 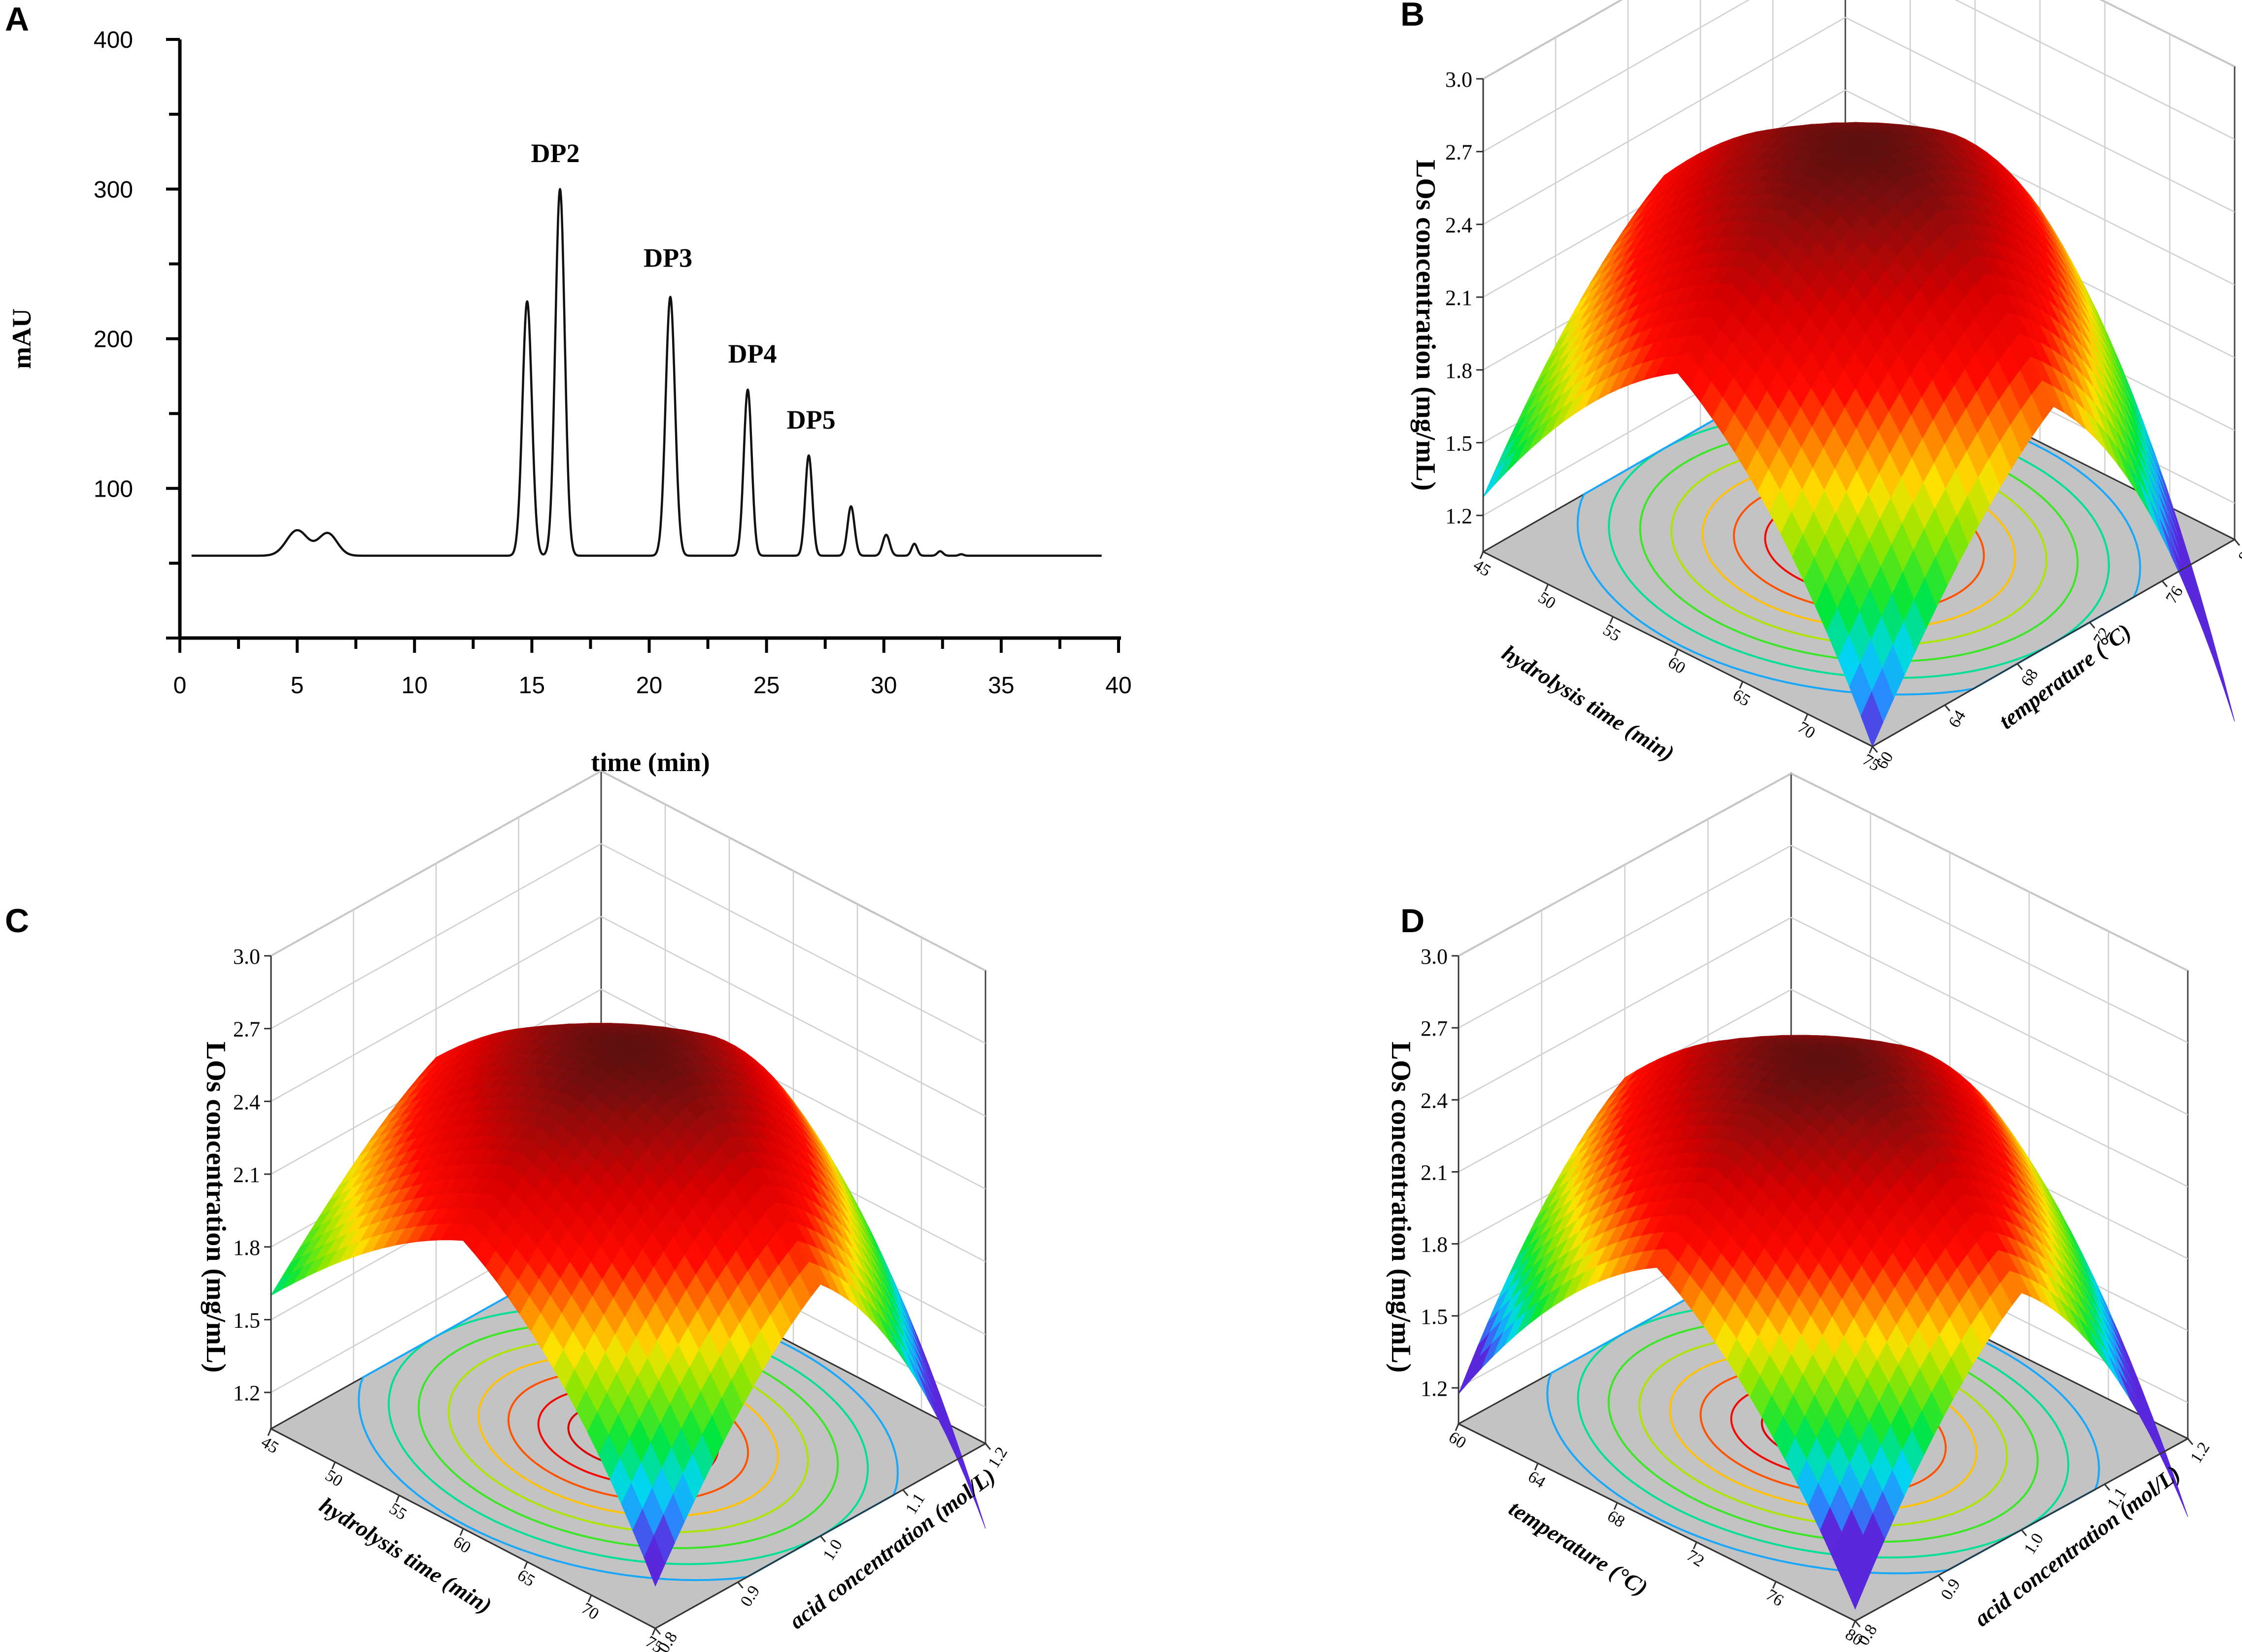 I want to click on panel-letter-a: A, so click(x=17, y=19).